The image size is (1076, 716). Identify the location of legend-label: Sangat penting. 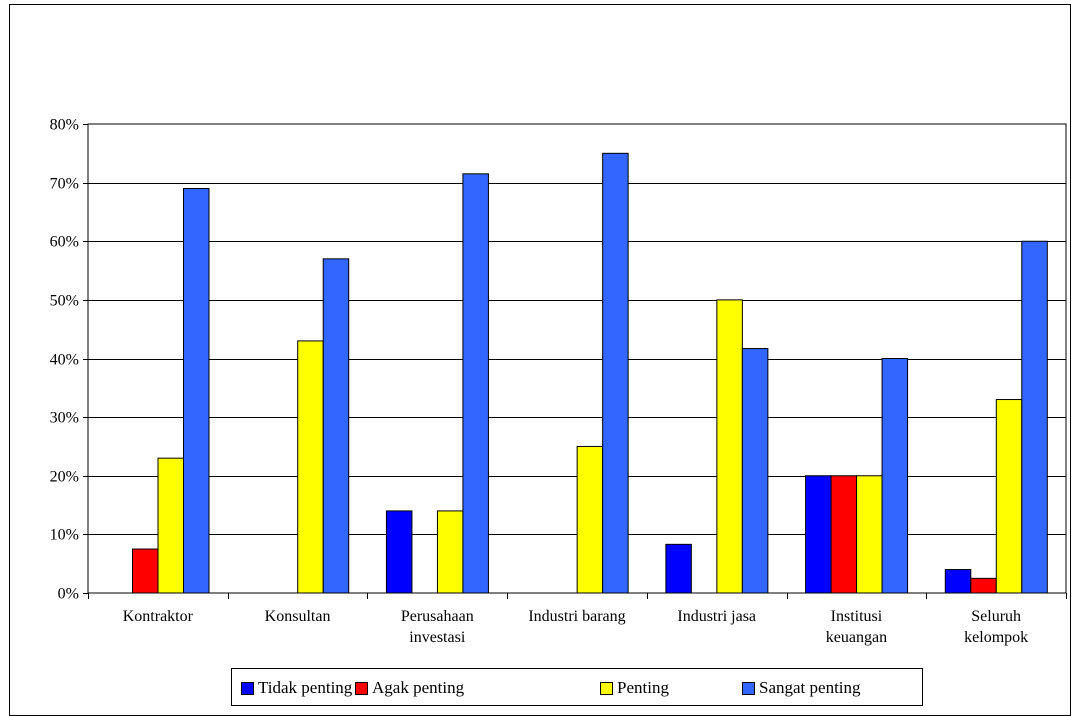
(810, 687).